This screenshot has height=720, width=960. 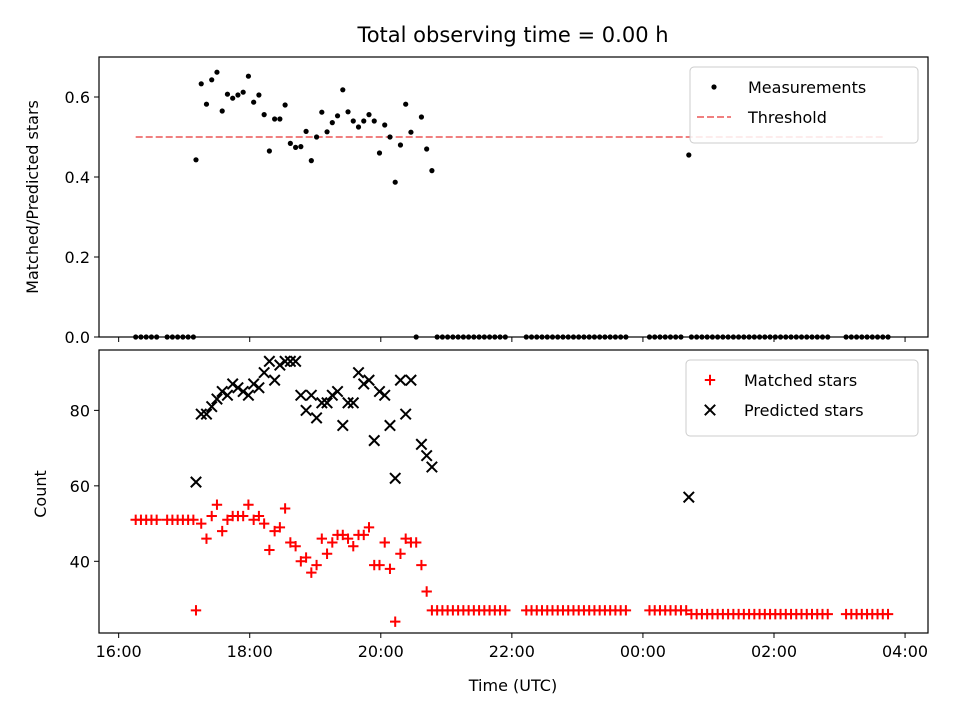 What do you see at coordinates (80, 486) in the screenshot?
I see `y-tick-label: 60` at bounding box center [80, 486].